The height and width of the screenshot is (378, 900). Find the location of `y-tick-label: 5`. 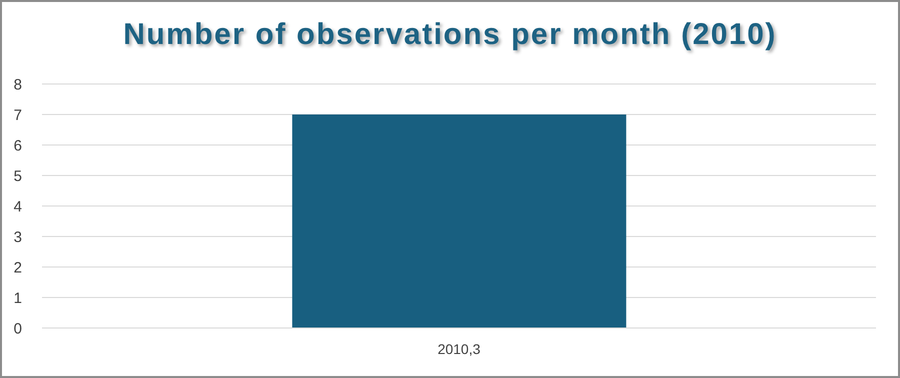

y-tick-label: 5 is located at coordinates (18, 176).